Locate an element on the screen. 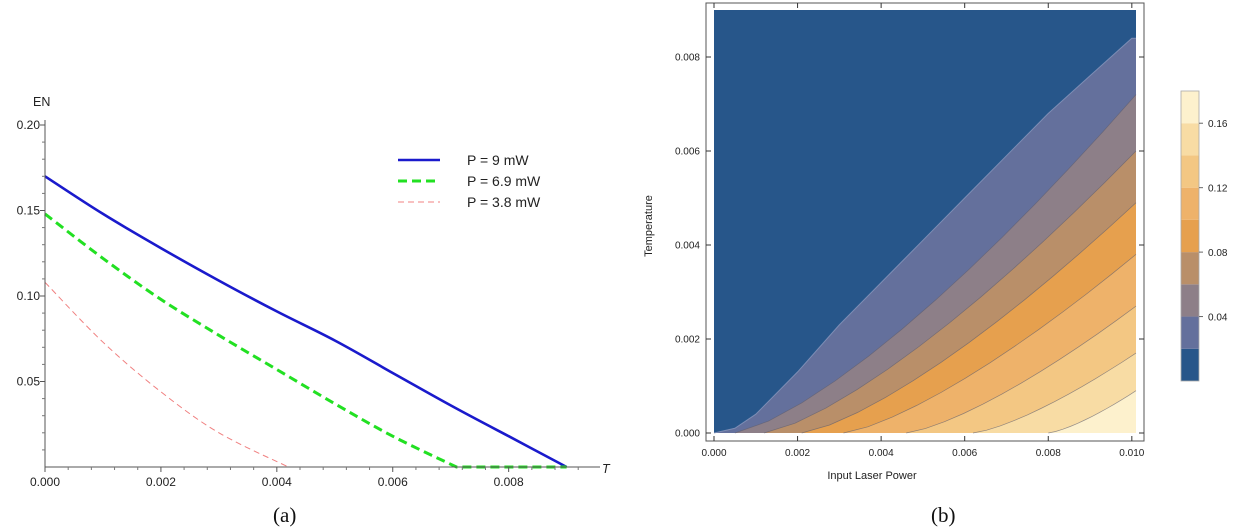  y-tick-label: 0.006 is located at coordinates (687, 152).